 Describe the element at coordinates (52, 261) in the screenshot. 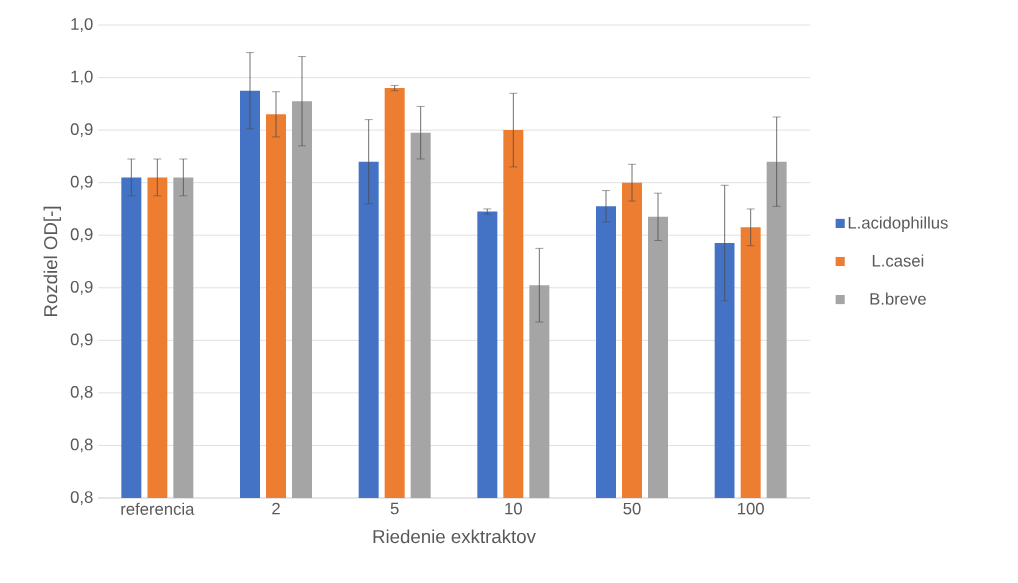

I see `y-axis-title: Rozdiel OD[-]` at that location.